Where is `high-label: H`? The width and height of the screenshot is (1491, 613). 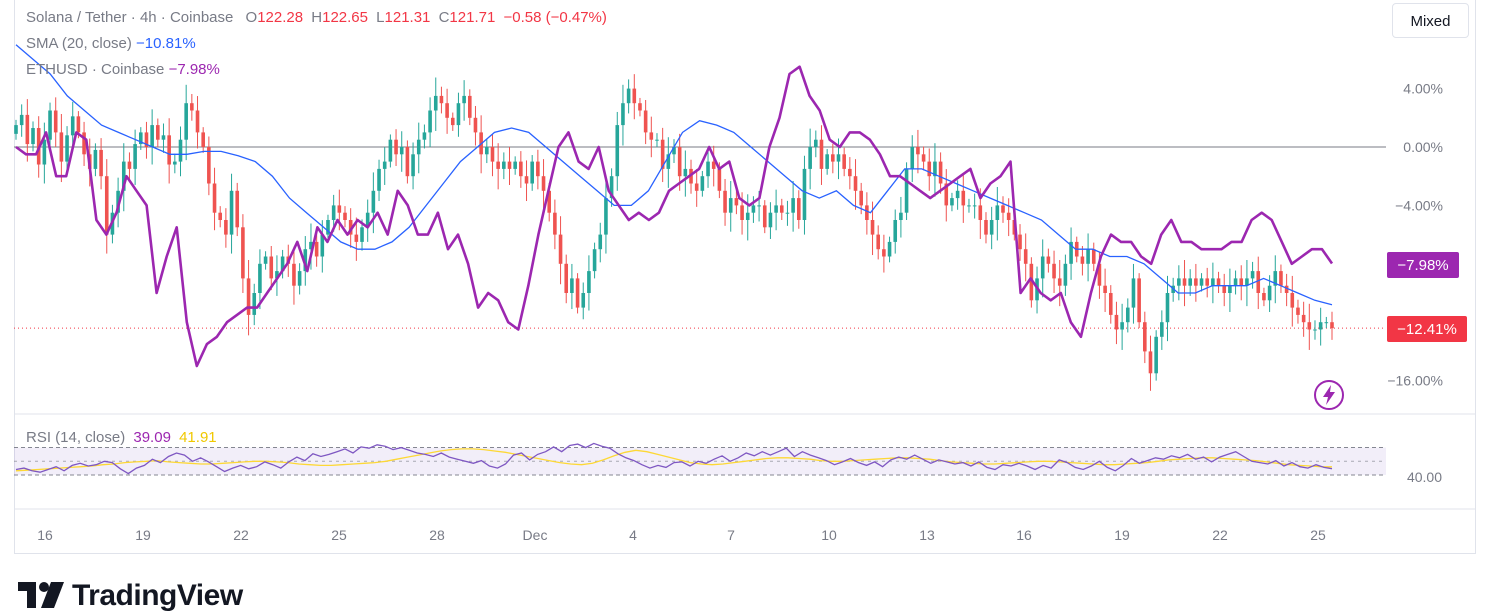 high-label: H is located at coordinates (317, 17).